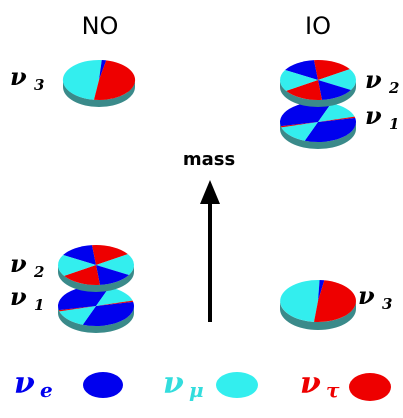 The height and width of the screenshot is (418, 403). I want to click on disk-no-nu3, so click(99, 83).